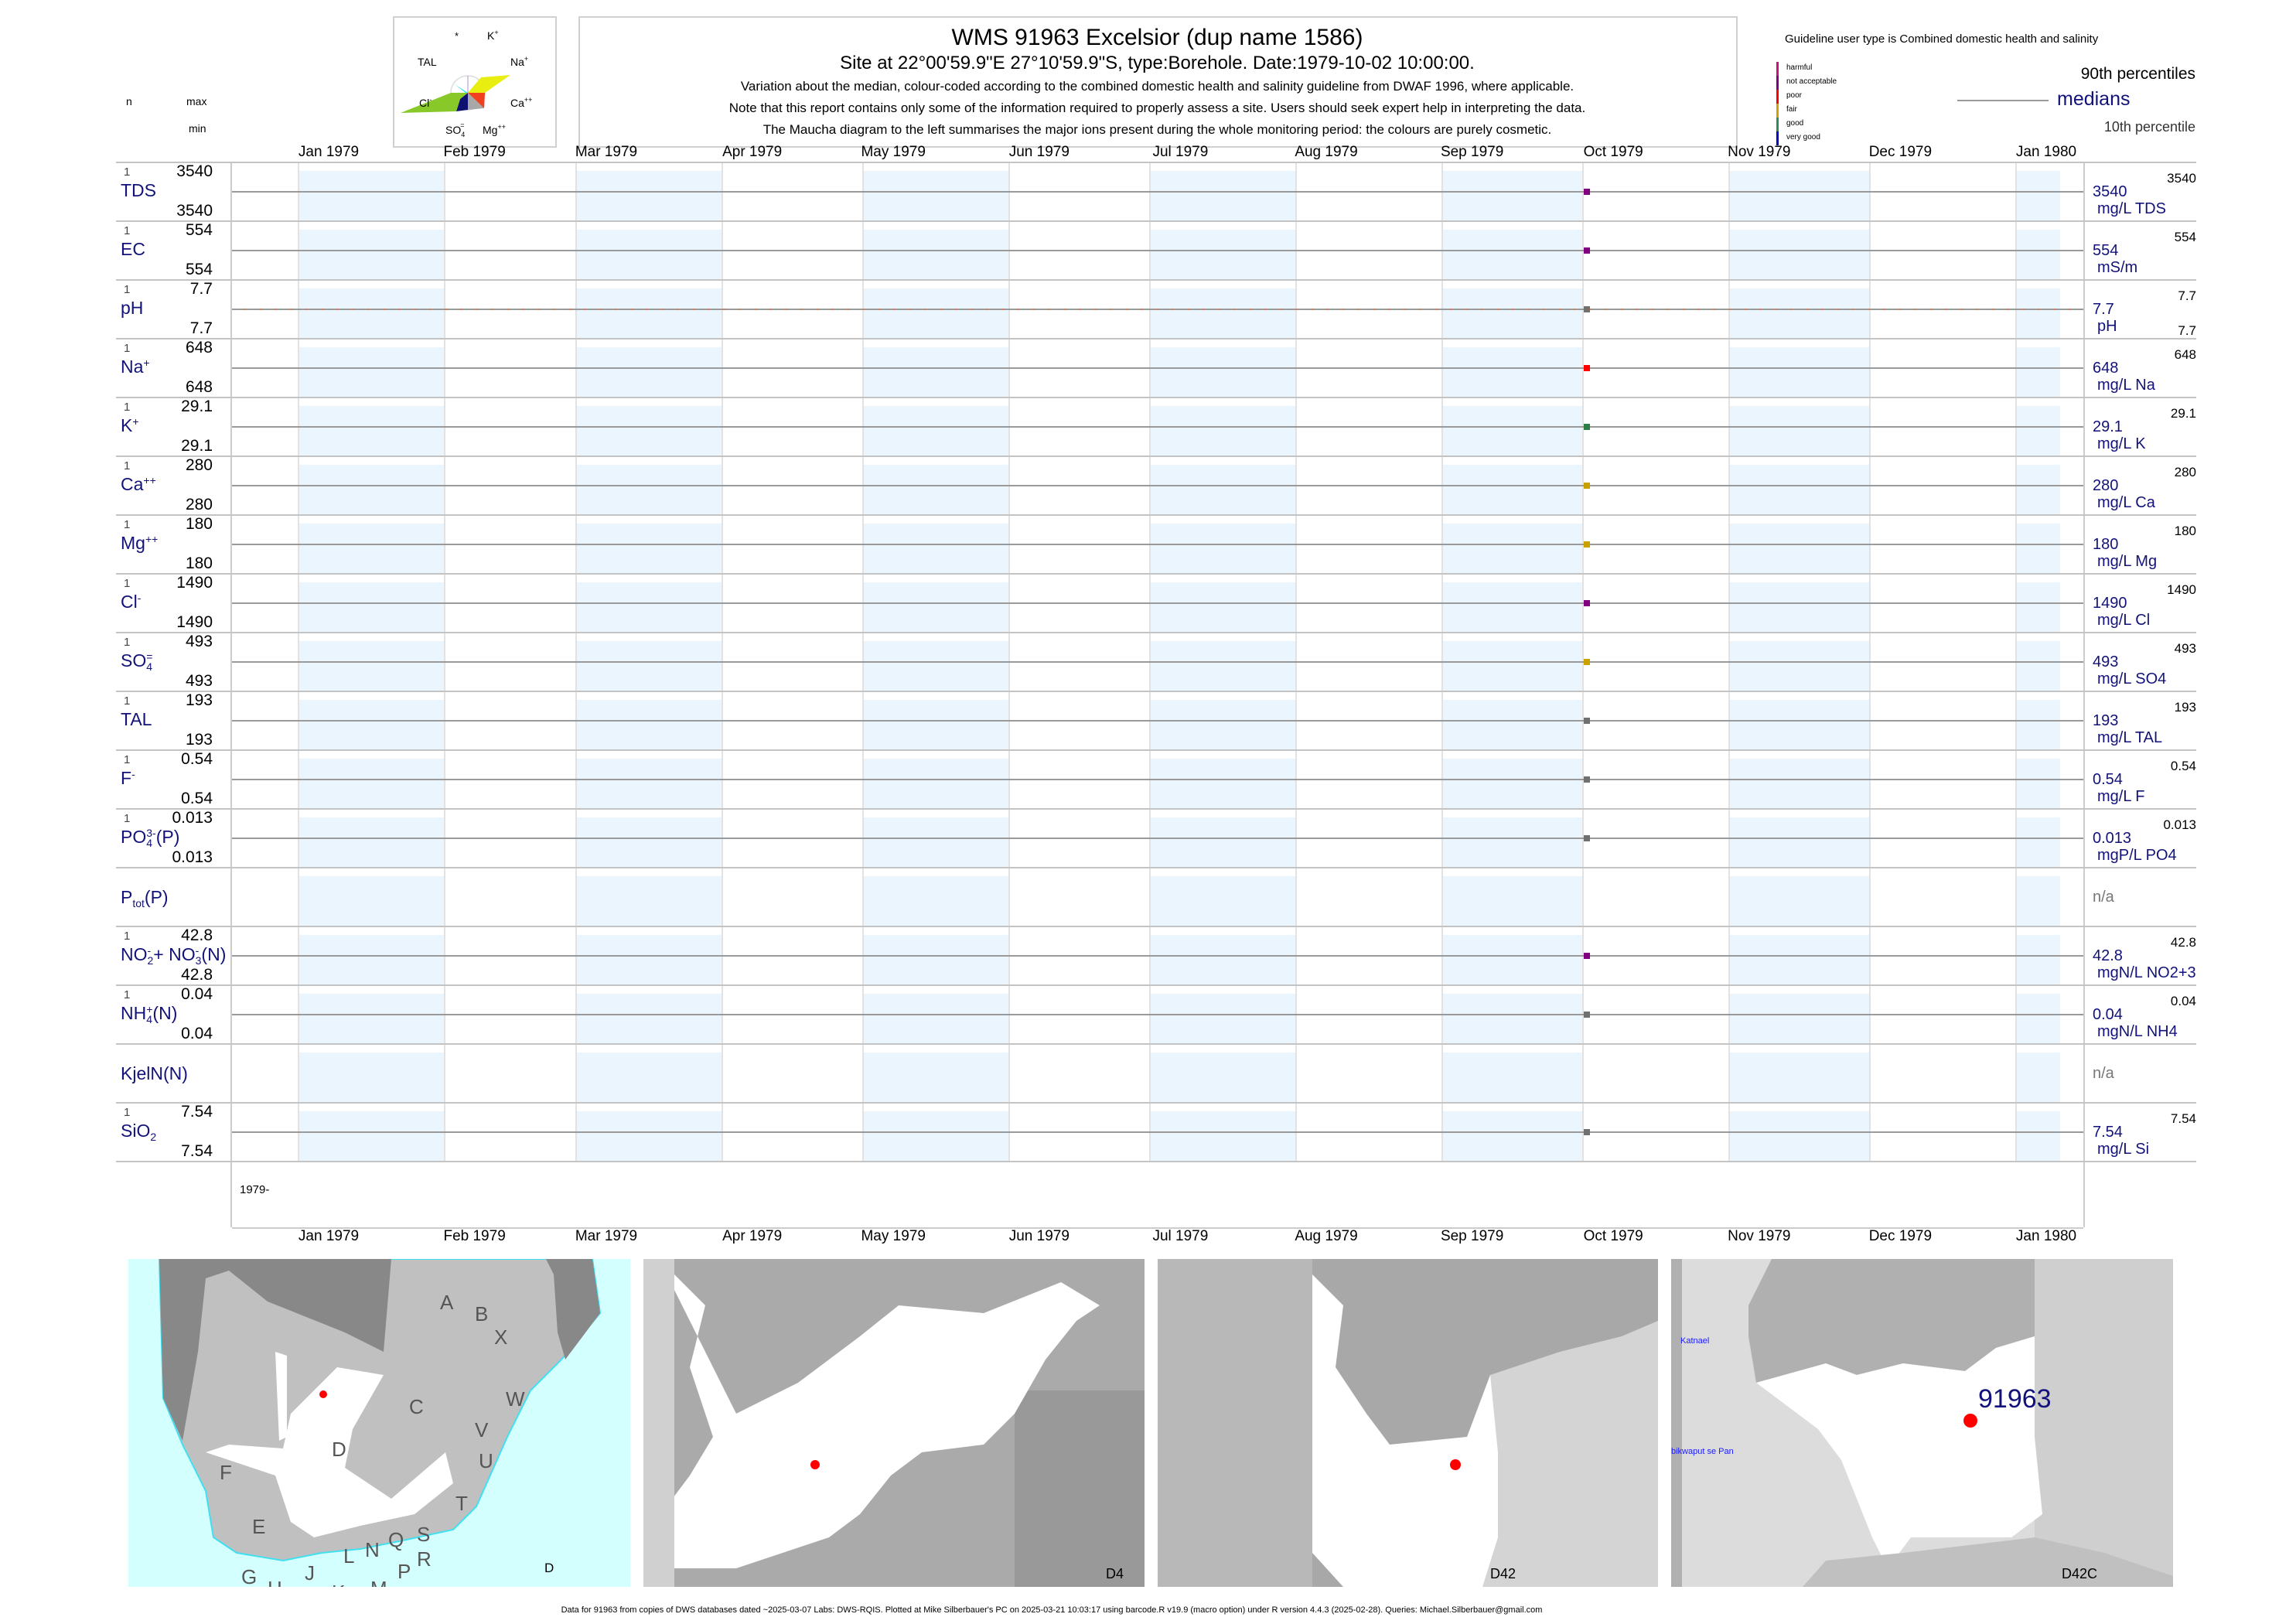  What do you see at coordinates (127, 425) in the screenshot?
I see `param-name-text: K` at bounding box center [127, 425].